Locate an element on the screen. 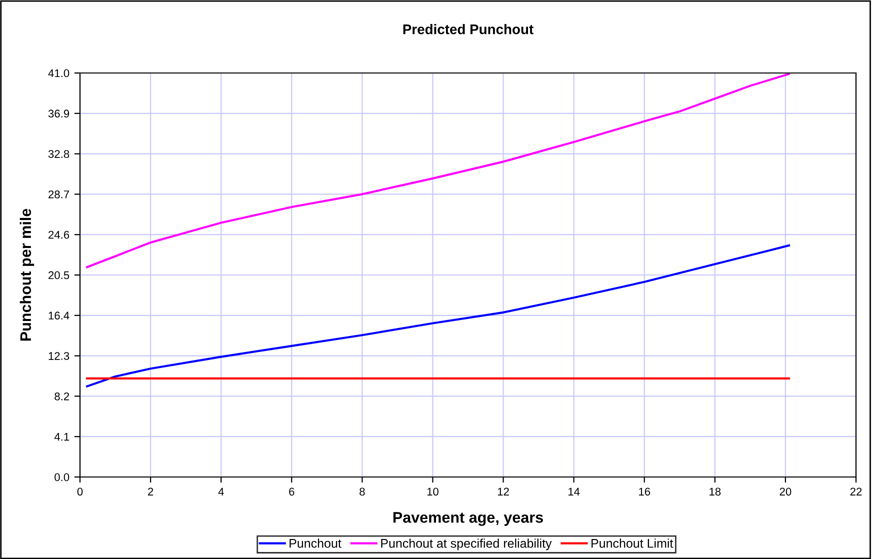  x-axis-title: Pavement age, years is located at coordinates (468, 519).